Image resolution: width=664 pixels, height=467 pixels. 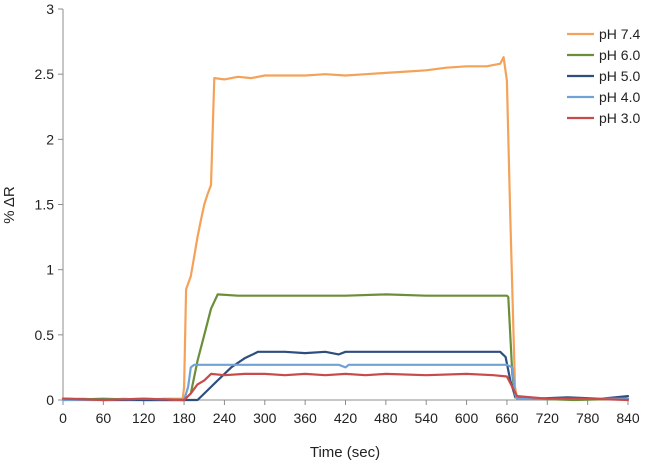 What do you see at coordinates (619, 34) in the screenshot?
I see `legend-label-ph-7-4: pH 7.4` at bounding box center [619, 34].